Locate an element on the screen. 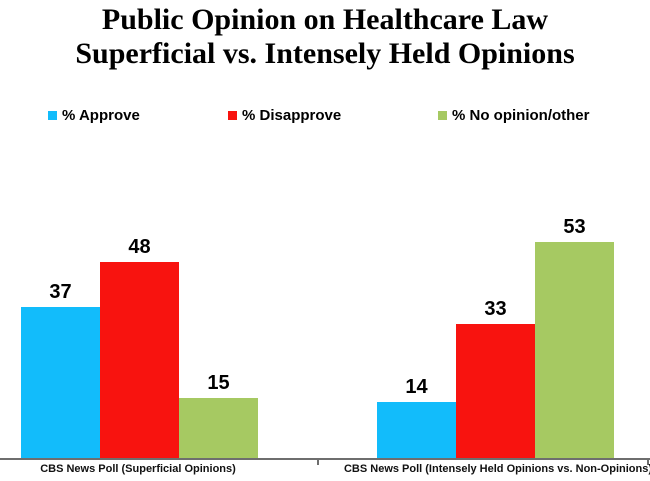  bar-approve-group2: 14 is located at coordinates (416, 417).